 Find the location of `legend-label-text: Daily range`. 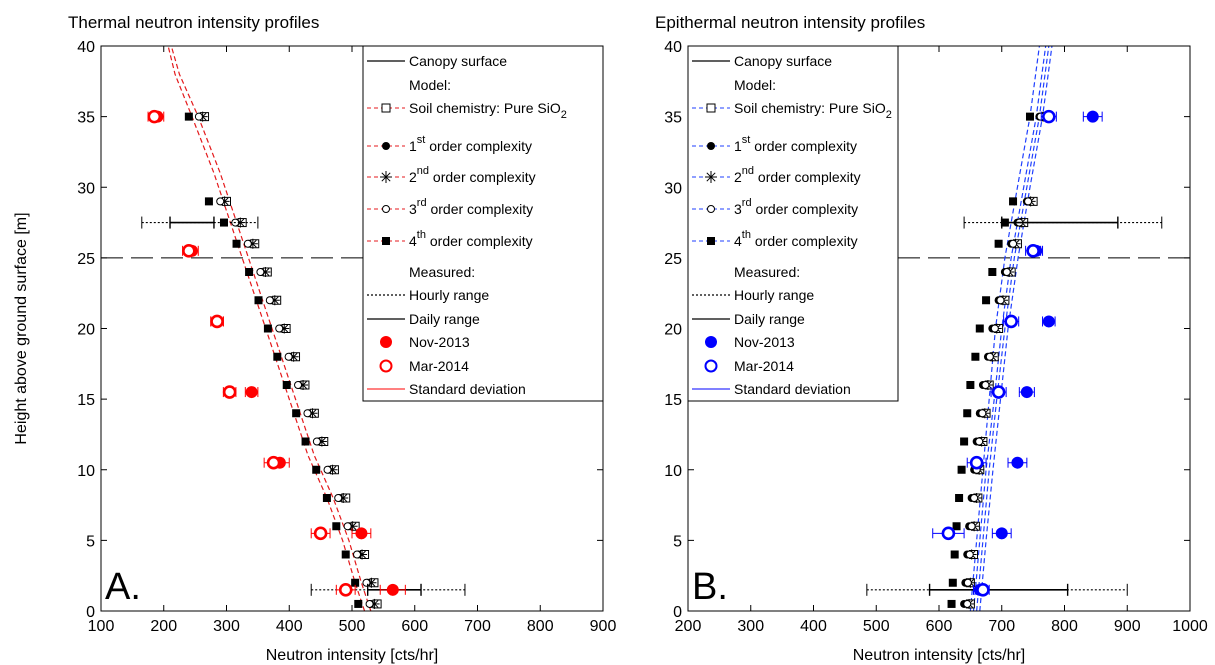

legend-label-text: Daily range is located at coordinates (769, 319).